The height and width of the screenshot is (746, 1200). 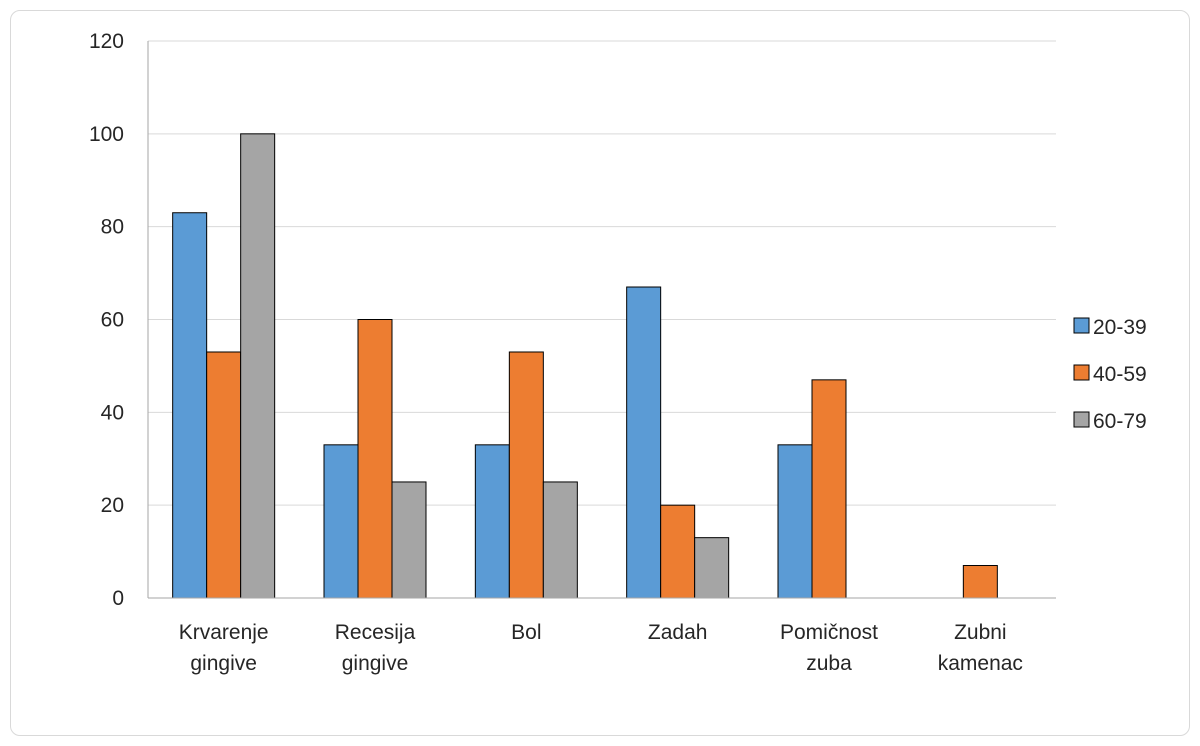 What do you see at coordinates (118, 598) in the screenshot?
I see `y-tick-label: 0` at bounding box center [118, 598].